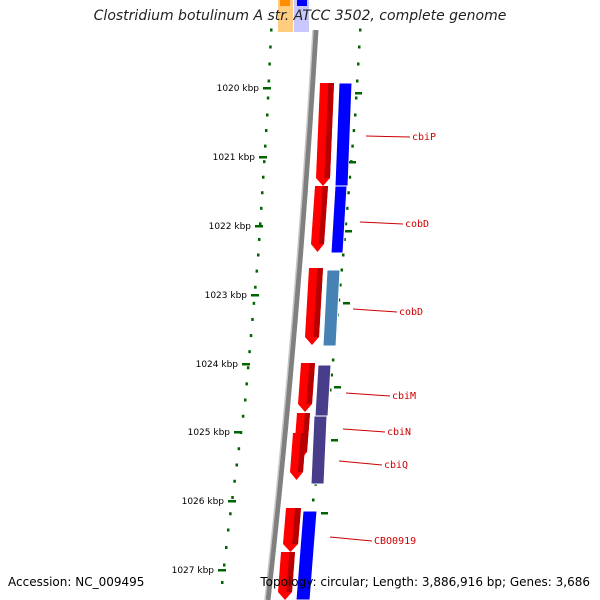  I want to click on tick-label: 1020 kbp, so click(238, 89).